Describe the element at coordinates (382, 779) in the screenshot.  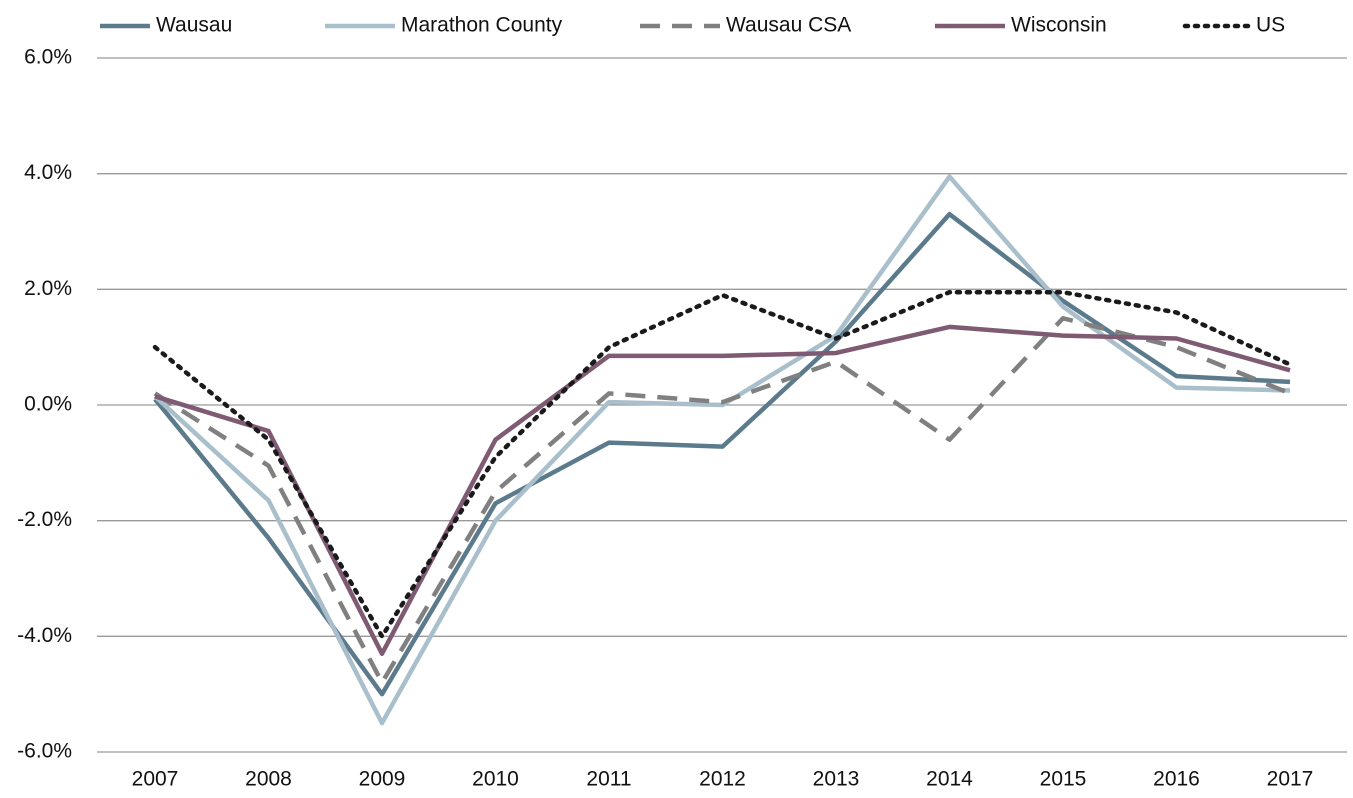
I see `x-tick-label: 2009` at that location.